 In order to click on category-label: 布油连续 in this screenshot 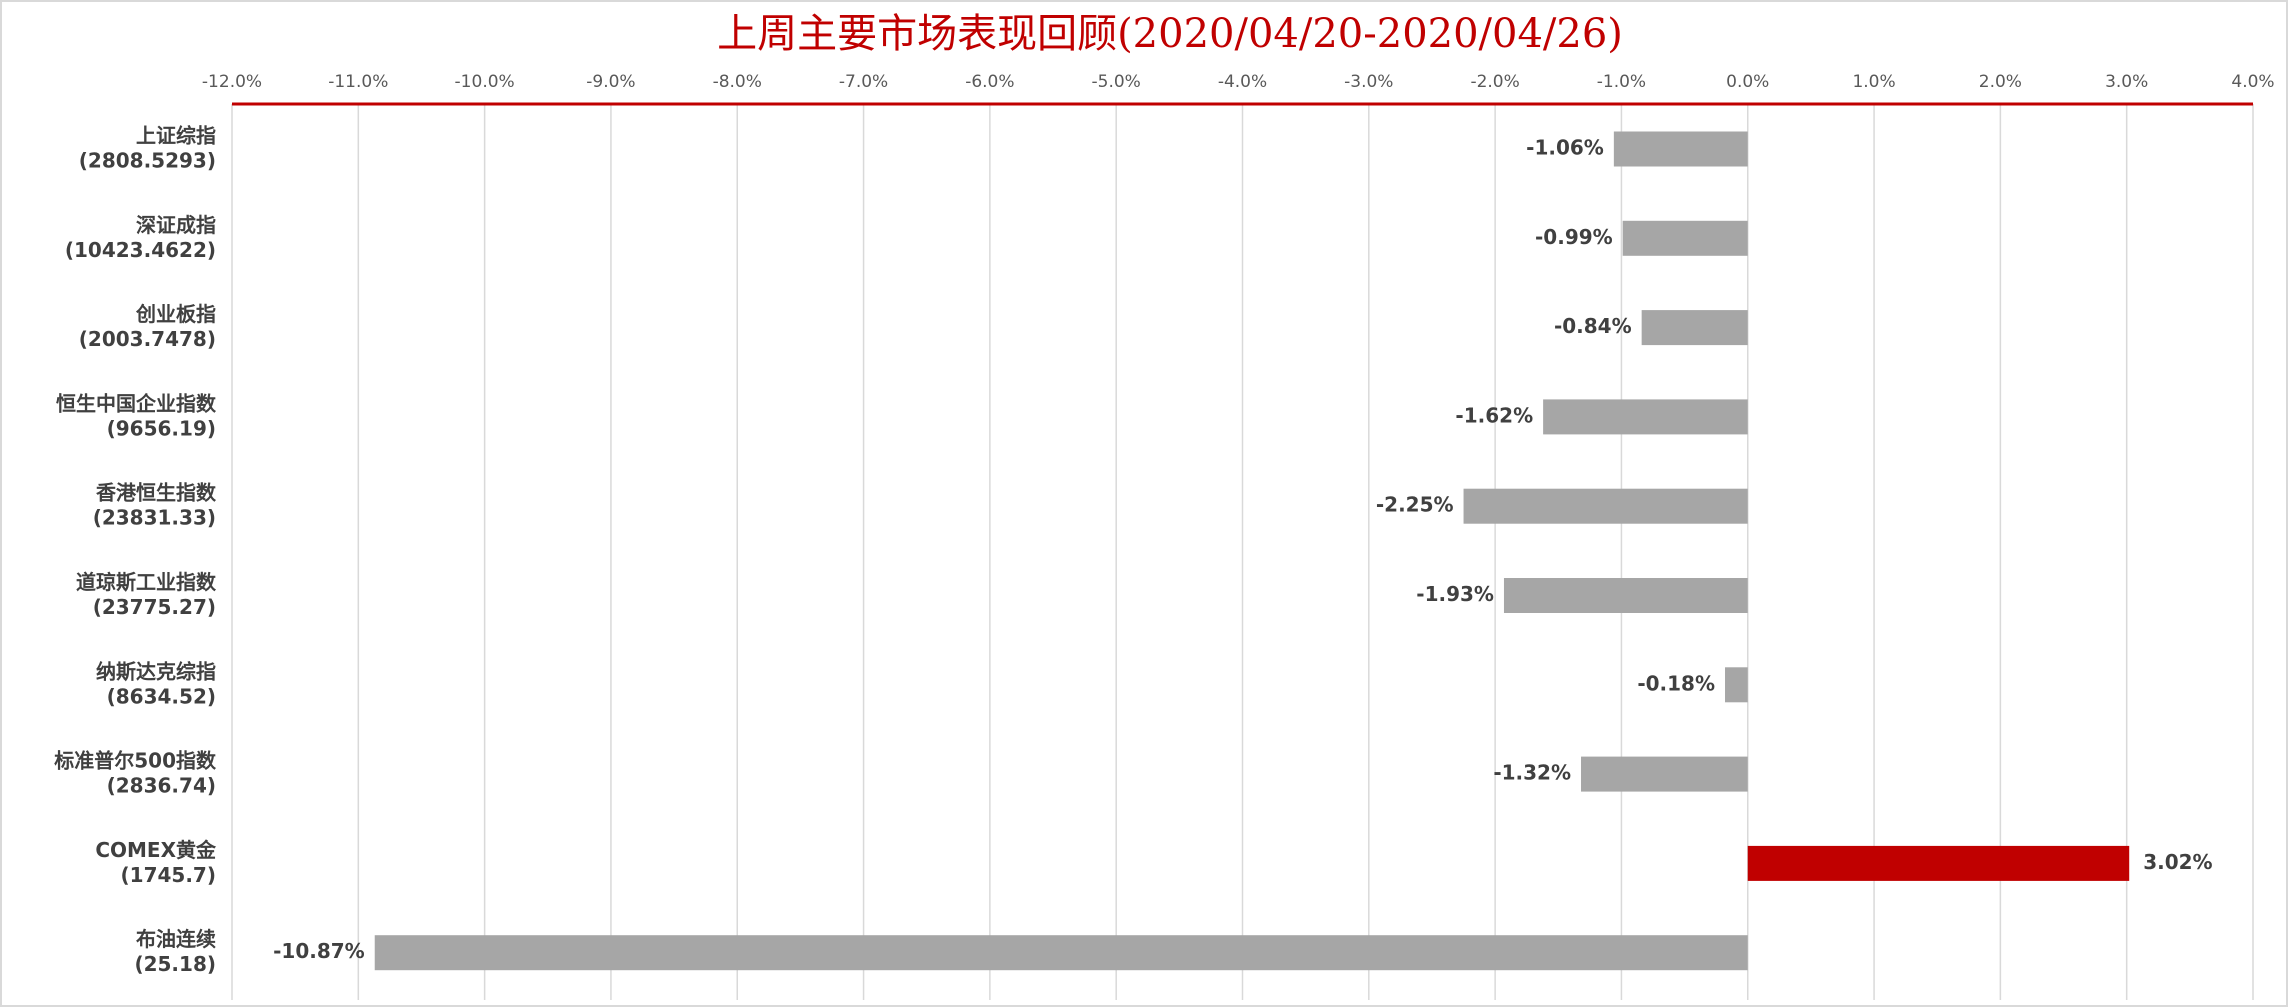, I will do `click(176, 939)`.